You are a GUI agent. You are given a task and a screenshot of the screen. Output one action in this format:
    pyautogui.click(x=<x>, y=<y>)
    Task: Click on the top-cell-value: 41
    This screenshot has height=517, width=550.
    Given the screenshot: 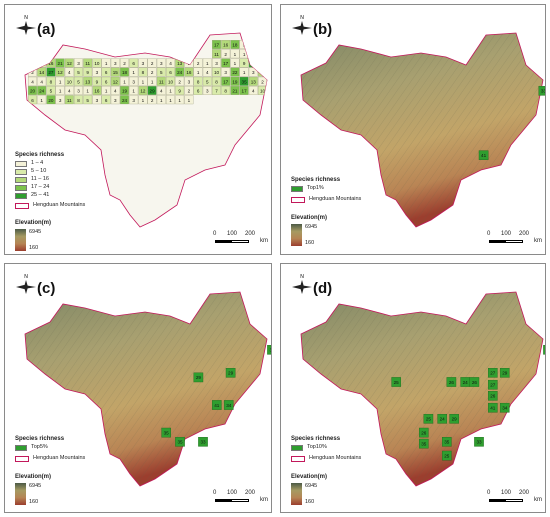 What is the action you would take?
    pyautogui.click(x=493, y=408)
    